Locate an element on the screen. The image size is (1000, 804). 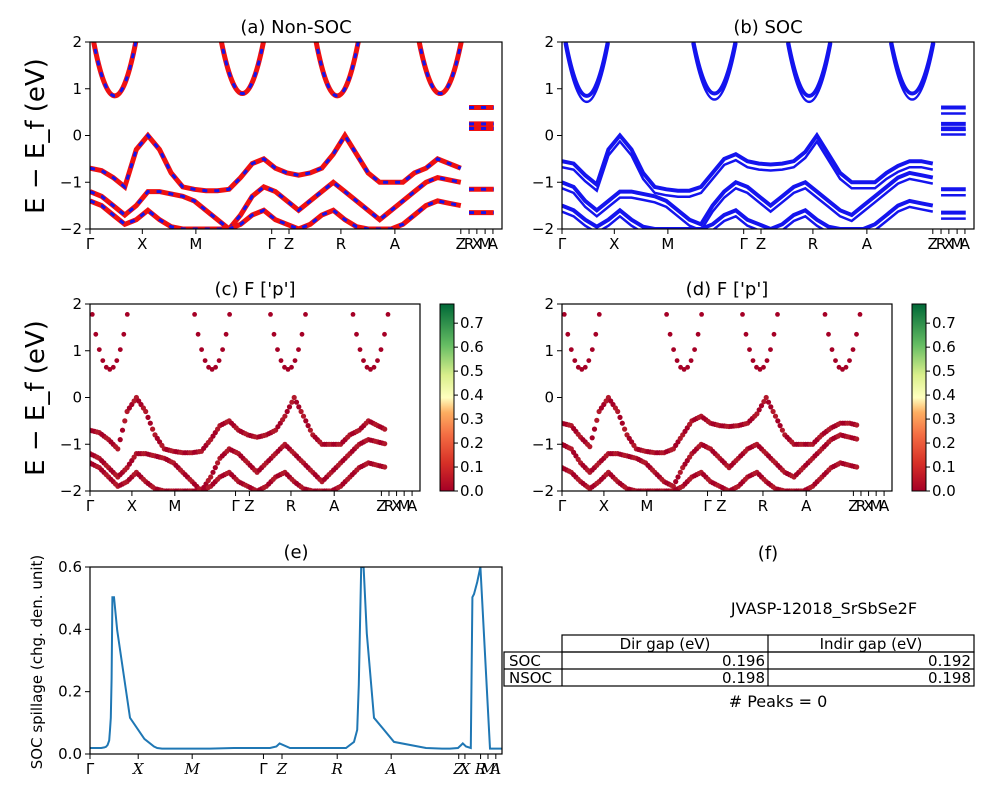
panel-b-ytick-label: −1 is located at coordinates (543, 182).